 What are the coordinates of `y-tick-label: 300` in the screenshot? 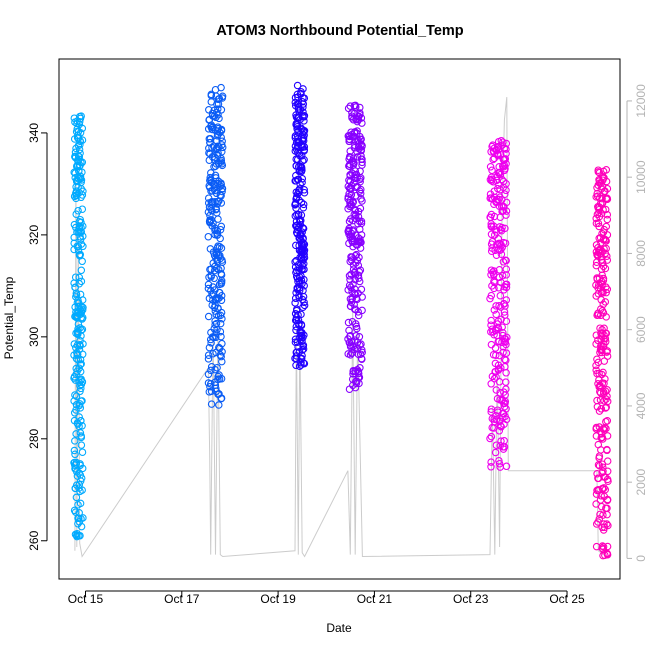 It's located at (34, 337).